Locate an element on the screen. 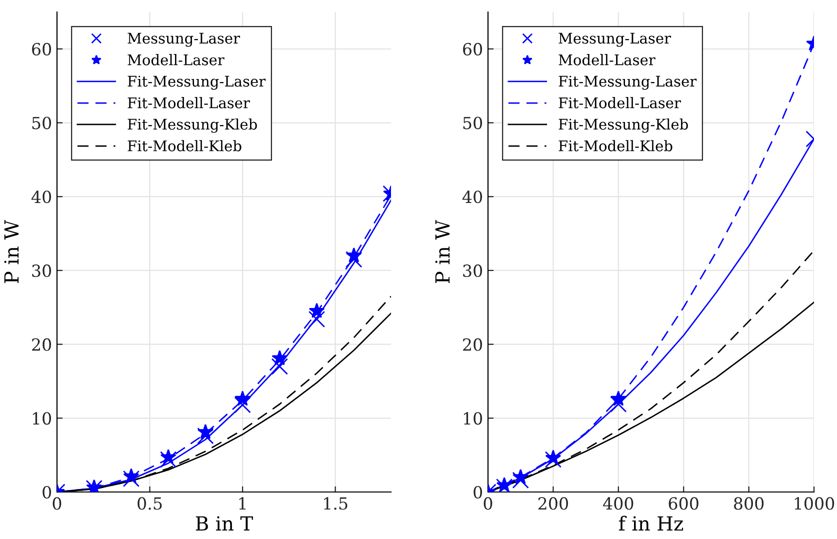  x-axis-title: f in Hz is located at coordinates (651, 523).